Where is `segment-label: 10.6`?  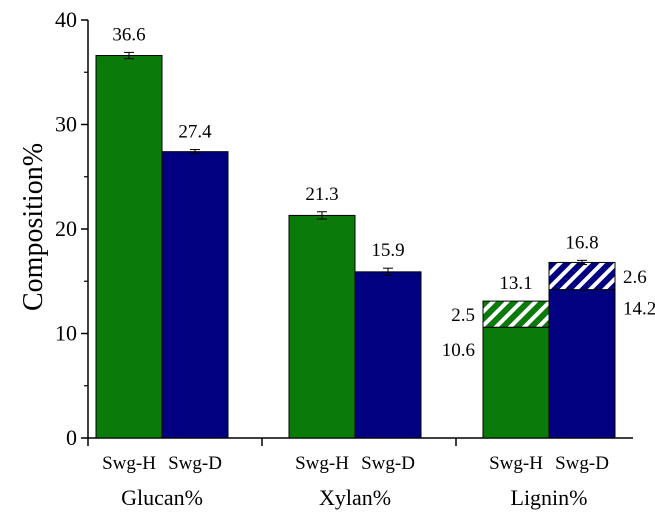
segment-label: 10.6 is located at coordinates (458, 350).